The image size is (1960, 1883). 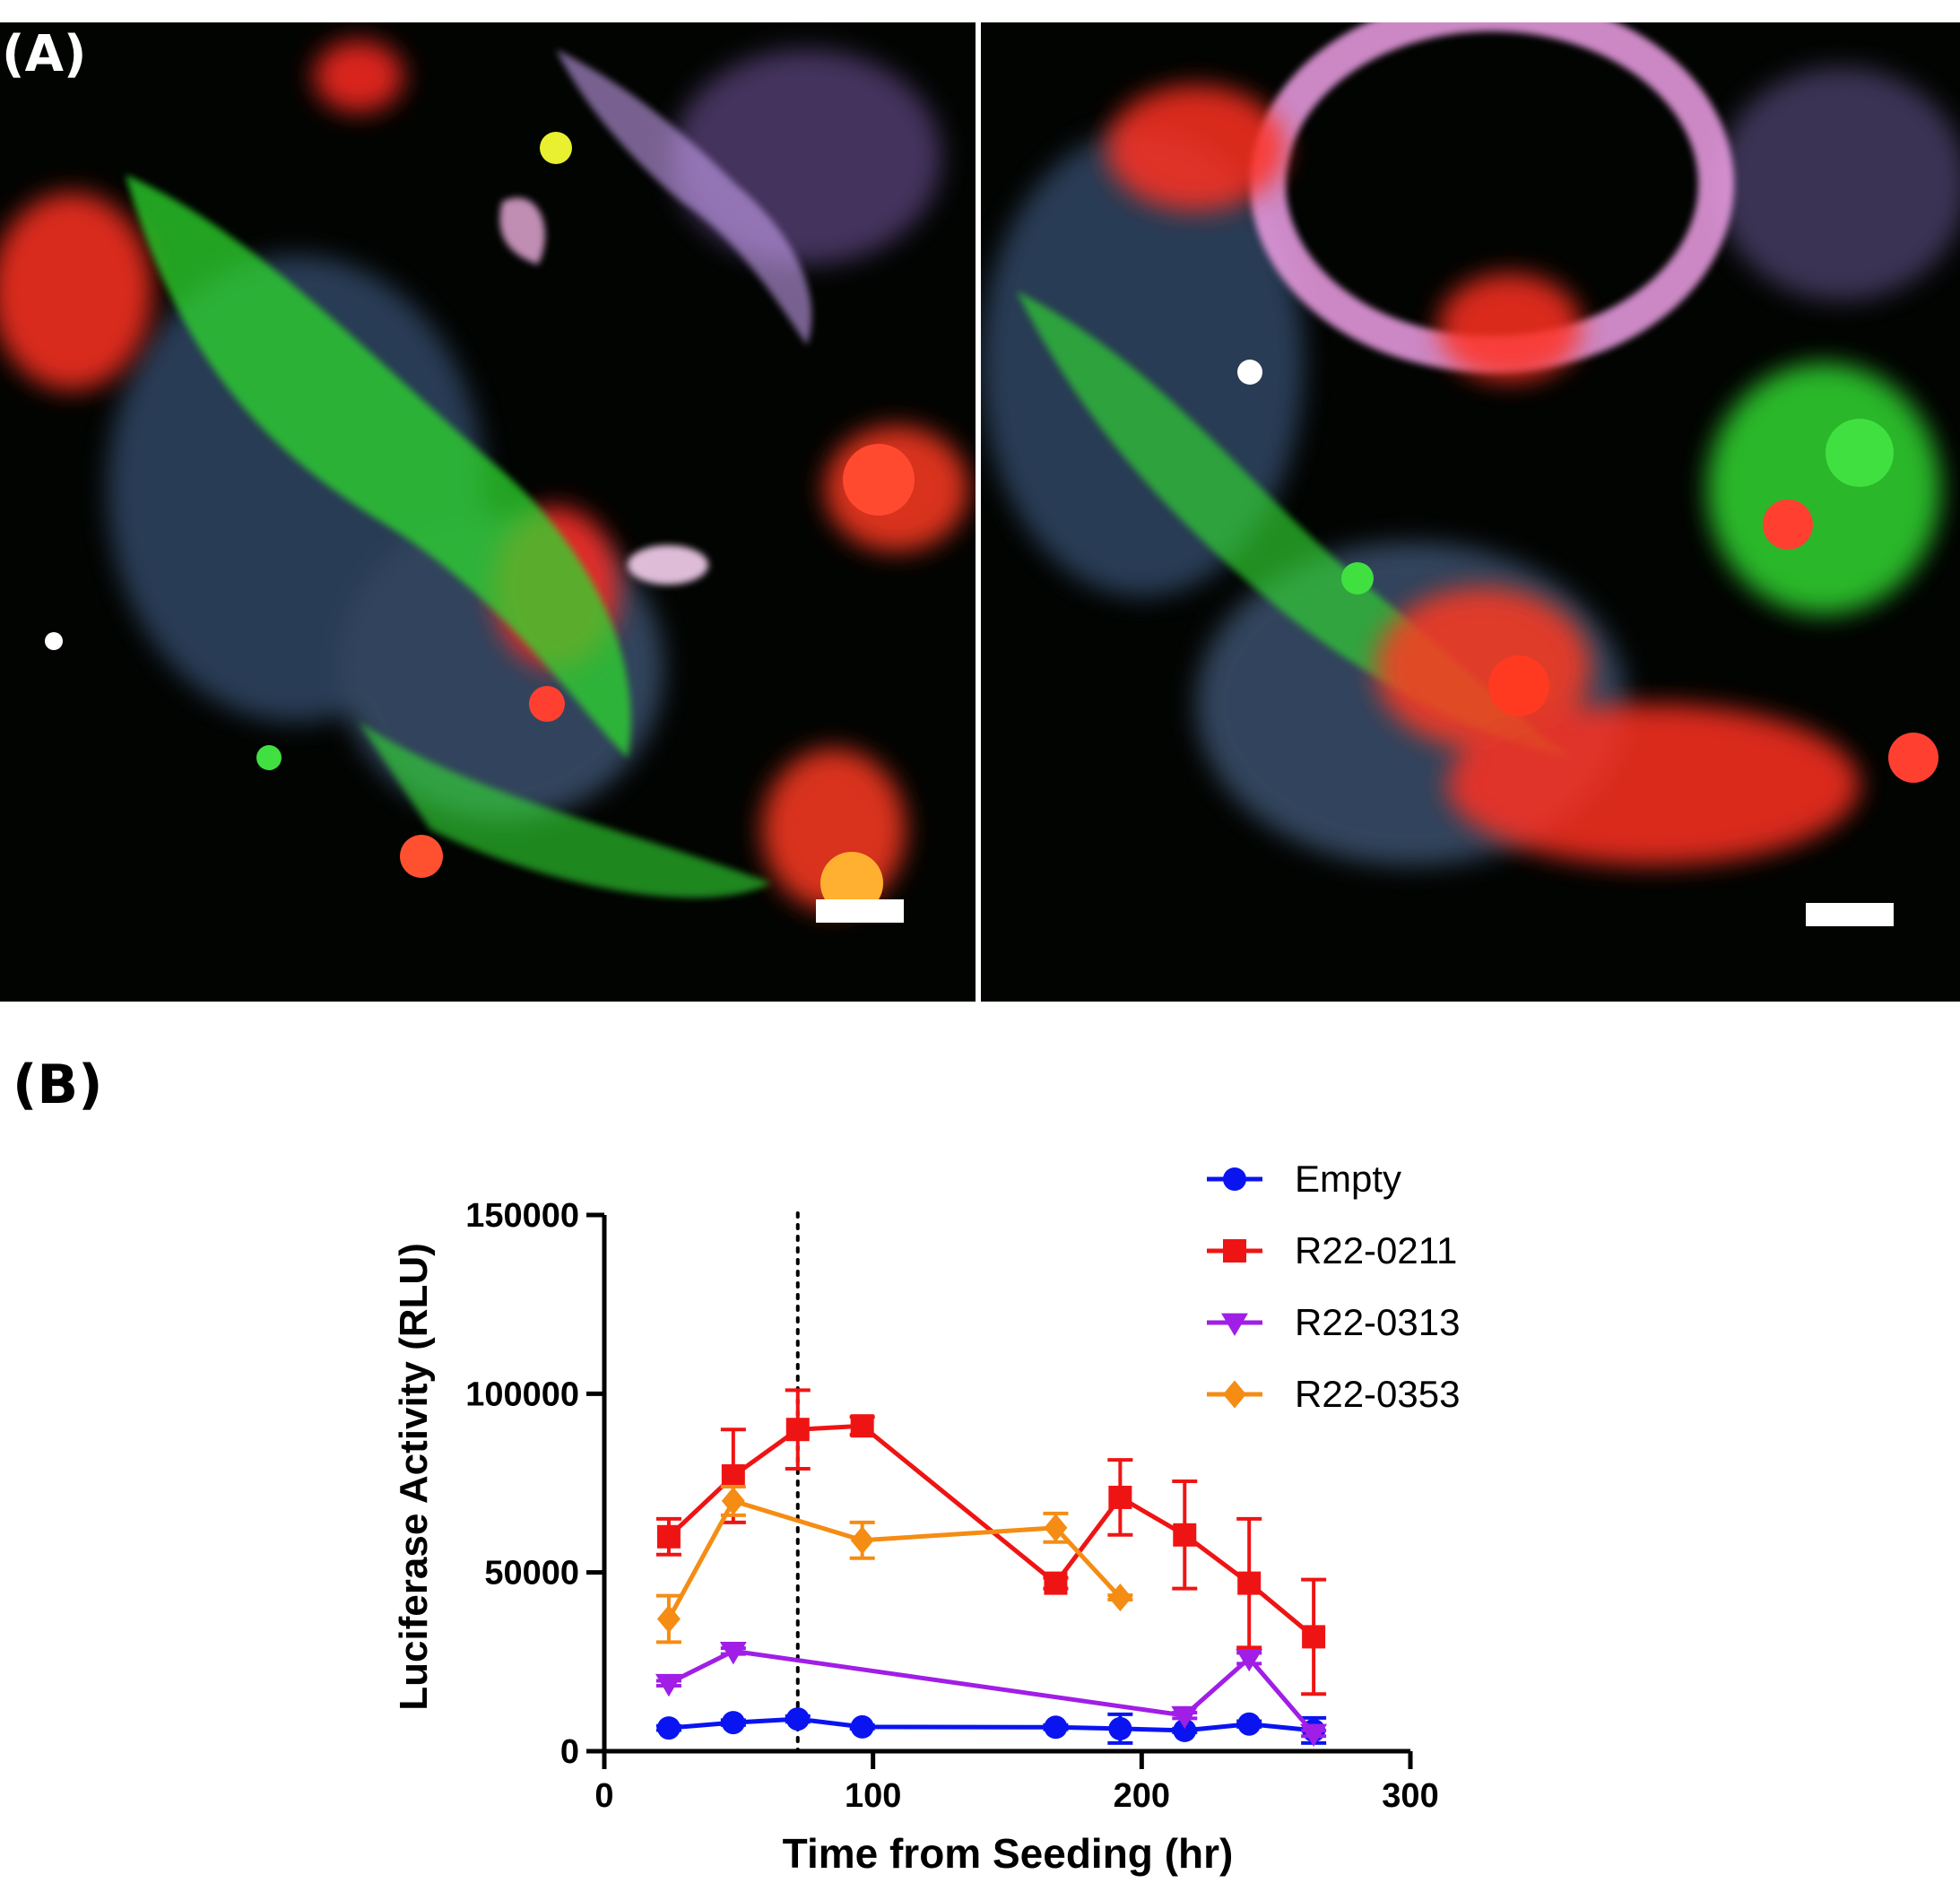 I want to click on x-tick-label: 200, so click(x=1142, y=1796).